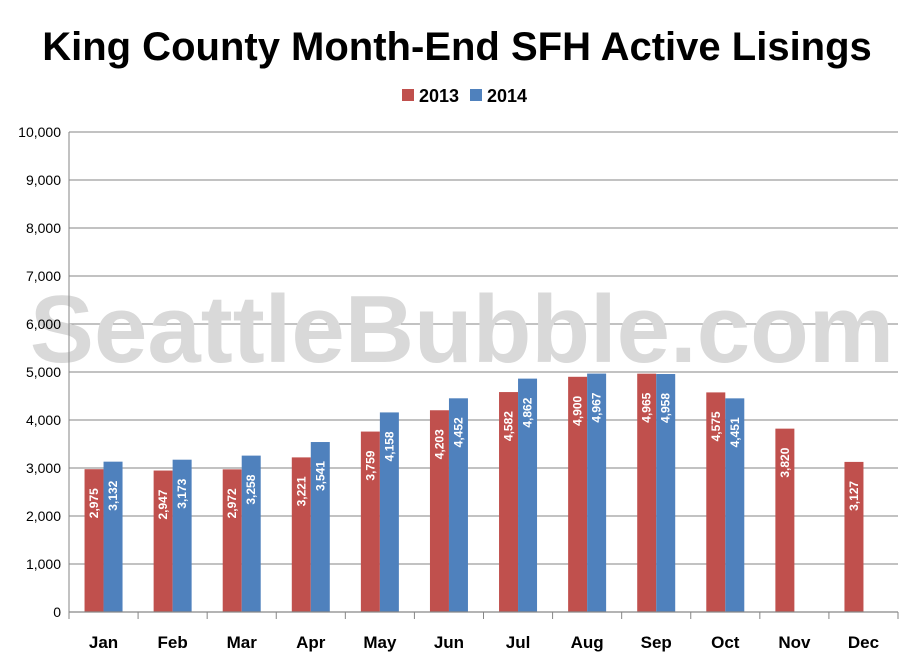 The height and width of the screenshot is (666, 915). I want to click on data-label: 4,451, so click(735, 432).